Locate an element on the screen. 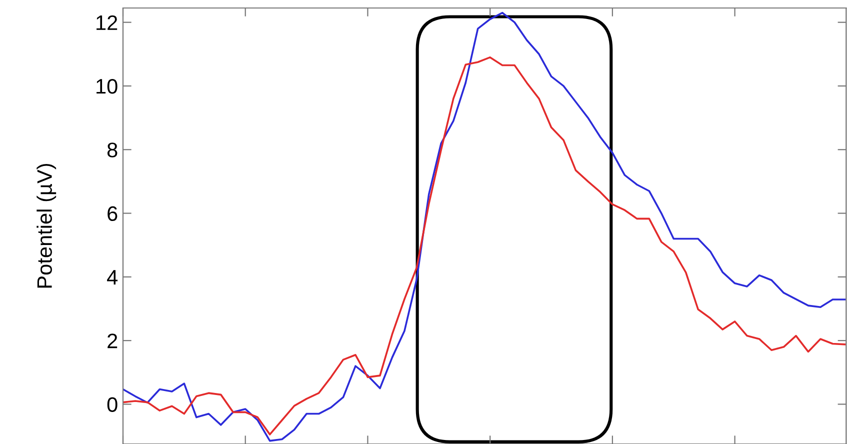 This screenshot has width=847, height=444. y-tick-label: 12 is located at coordinates (107, 22).